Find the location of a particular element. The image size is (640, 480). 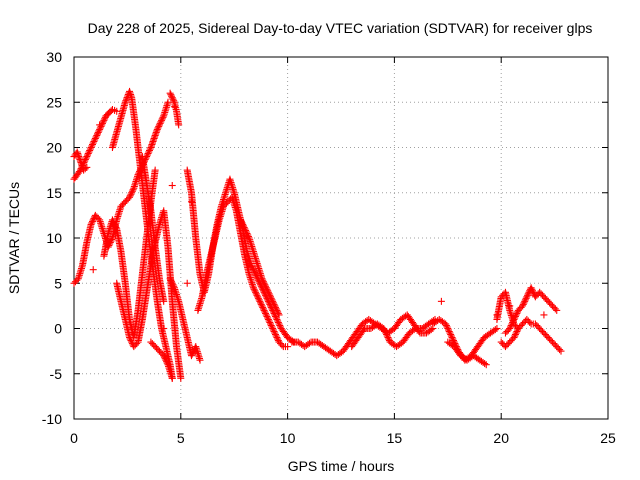

x-tick-label: 15 is located at coordinates (395, 438).